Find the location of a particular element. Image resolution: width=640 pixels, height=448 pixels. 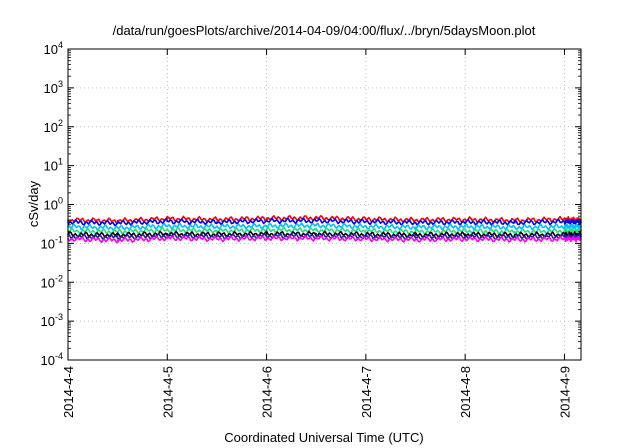

y-tick-label: 10⁻⁴ is located at coordinates (52, 359).